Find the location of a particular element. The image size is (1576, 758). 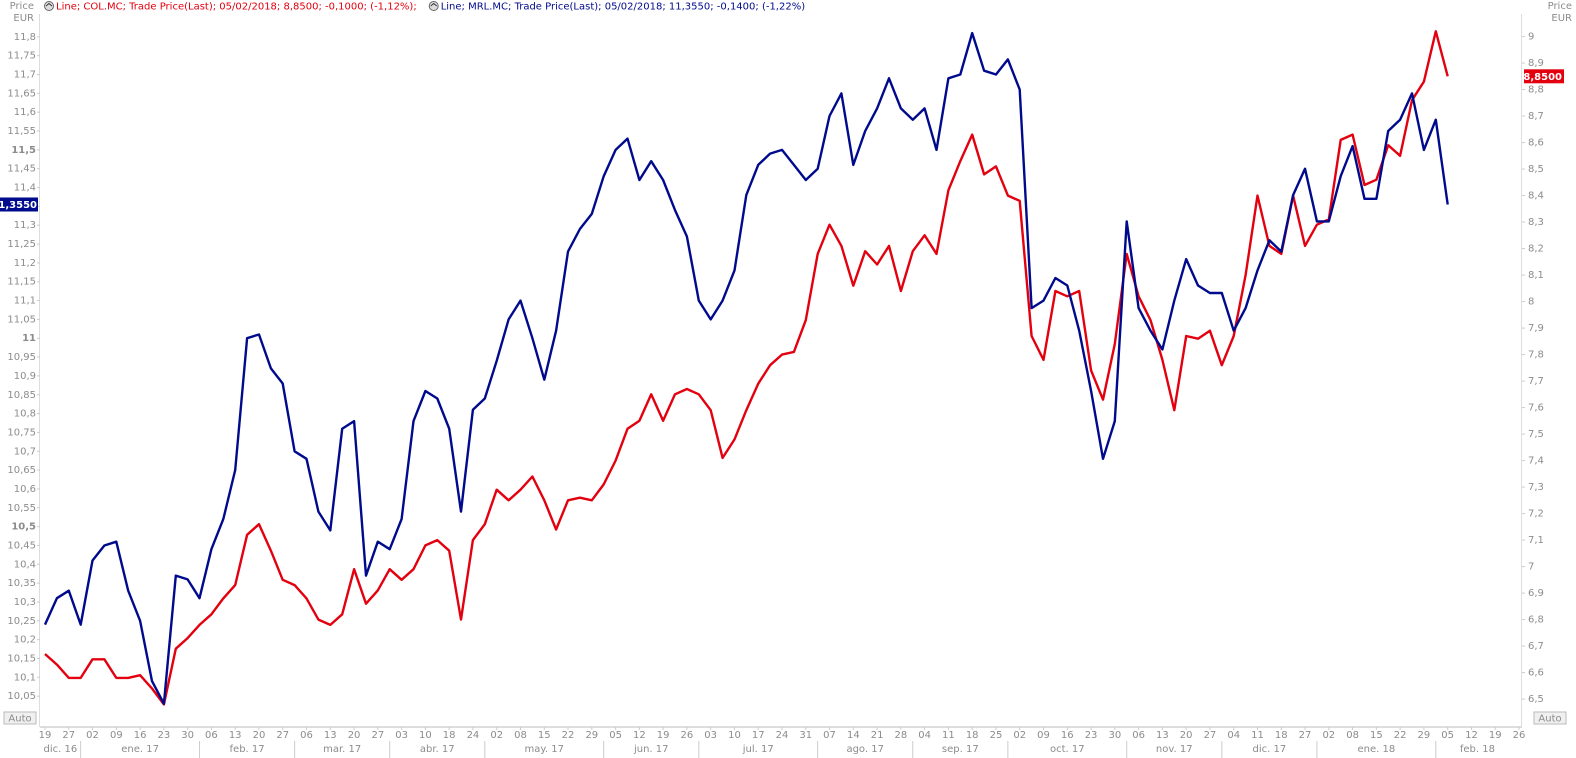

y-tick-label: 11,6 is located at coordinates (25, 112).